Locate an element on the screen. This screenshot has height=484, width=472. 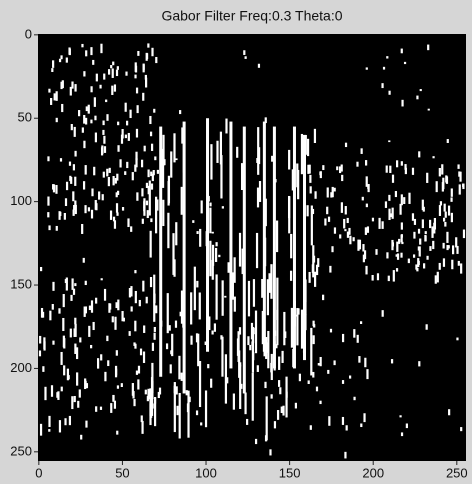
y-tick-label: 250 is located at coordinates (21, 450).